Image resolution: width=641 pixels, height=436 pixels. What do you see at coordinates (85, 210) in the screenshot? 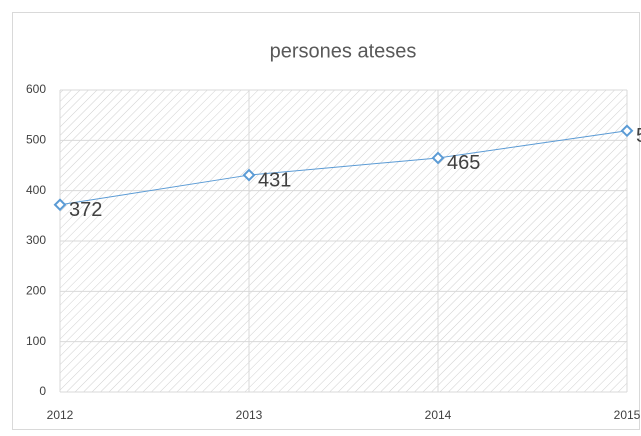
I see `data-label: 372` at bounding box center [85, 210].